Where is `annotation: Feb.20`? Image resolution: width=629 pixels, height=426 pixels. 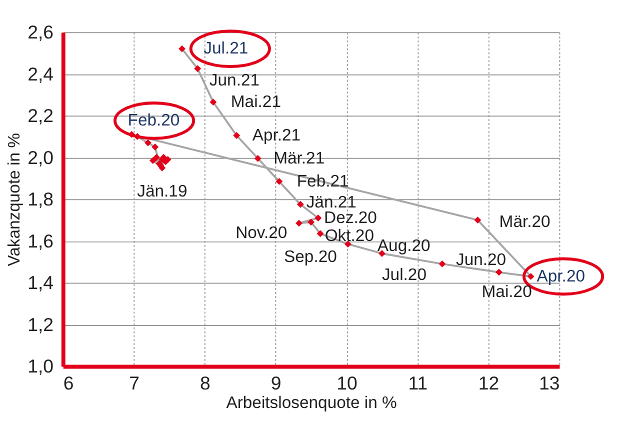 annotation: Feb.20 is located at coordinates (154, 120).